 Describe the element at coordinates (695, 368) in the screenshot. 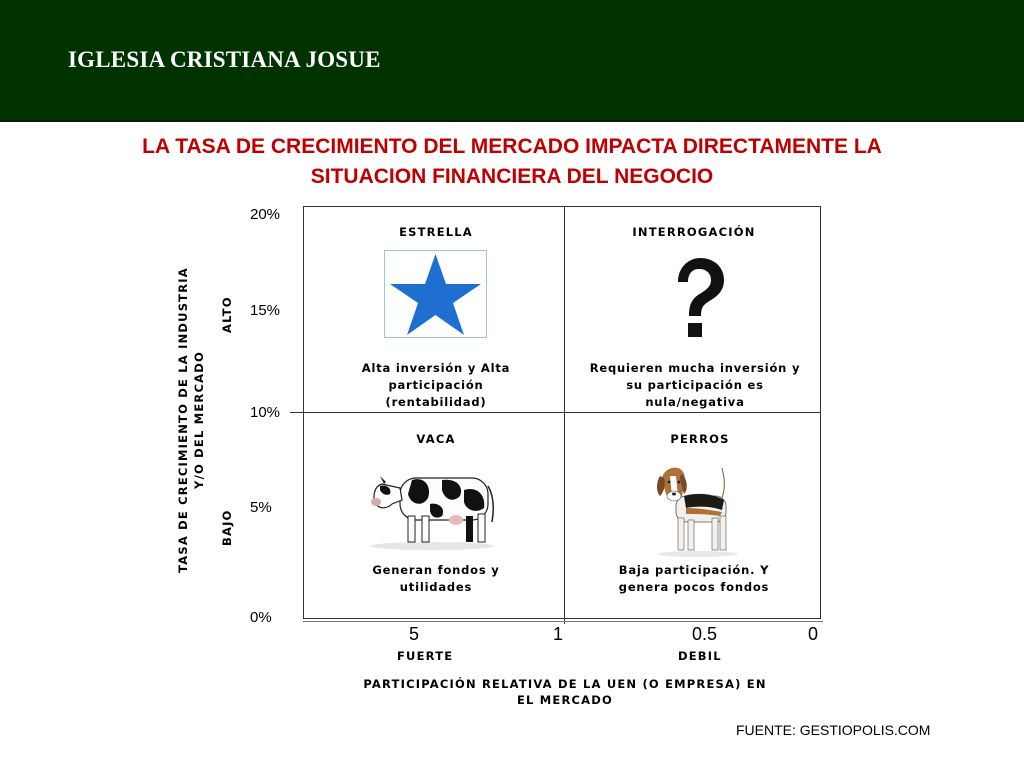

I see `quadrant-question-desc-line1: Requieren mucha inversión y` at that location.